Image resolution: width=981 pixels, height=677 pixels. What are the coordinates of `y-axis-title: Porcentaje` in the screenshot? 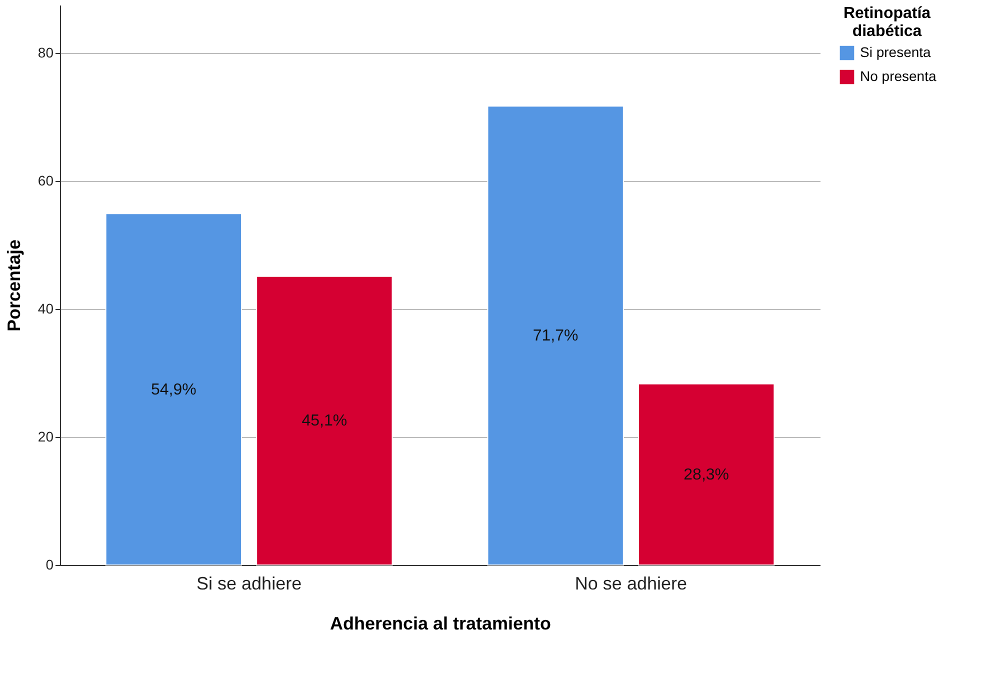 It's located at (14, 285).